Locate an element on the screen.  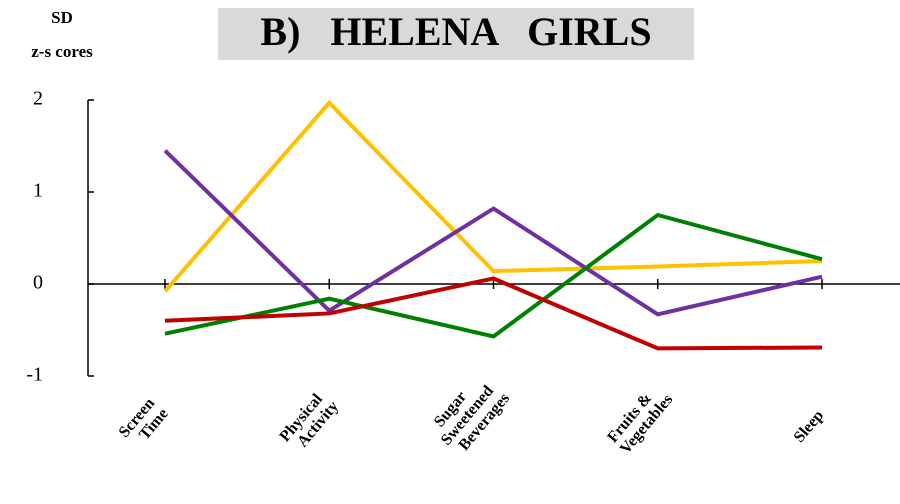
x-tick-label: Sleep is located at coordinates (809, 426).